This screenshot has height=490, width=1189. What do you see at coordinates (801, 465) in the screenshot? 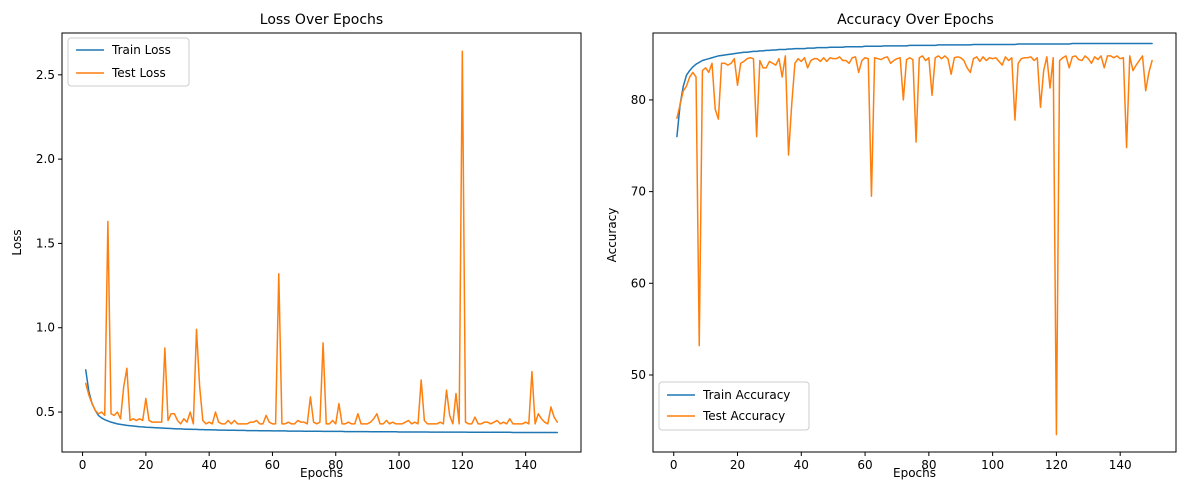
I see `accuracy-x-tick-label: 40` at bounding box center [801, 465].